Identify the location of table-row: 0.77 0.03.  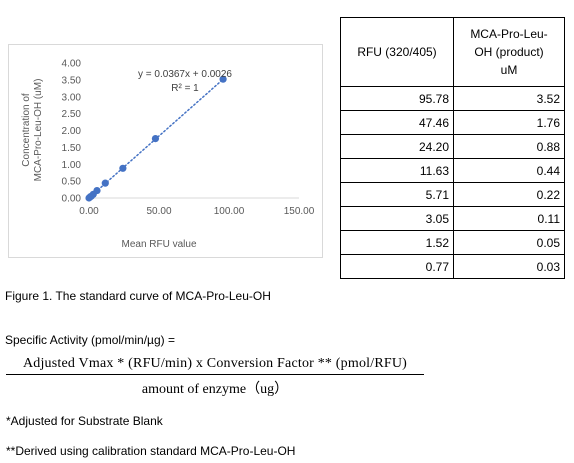
(452, 266).